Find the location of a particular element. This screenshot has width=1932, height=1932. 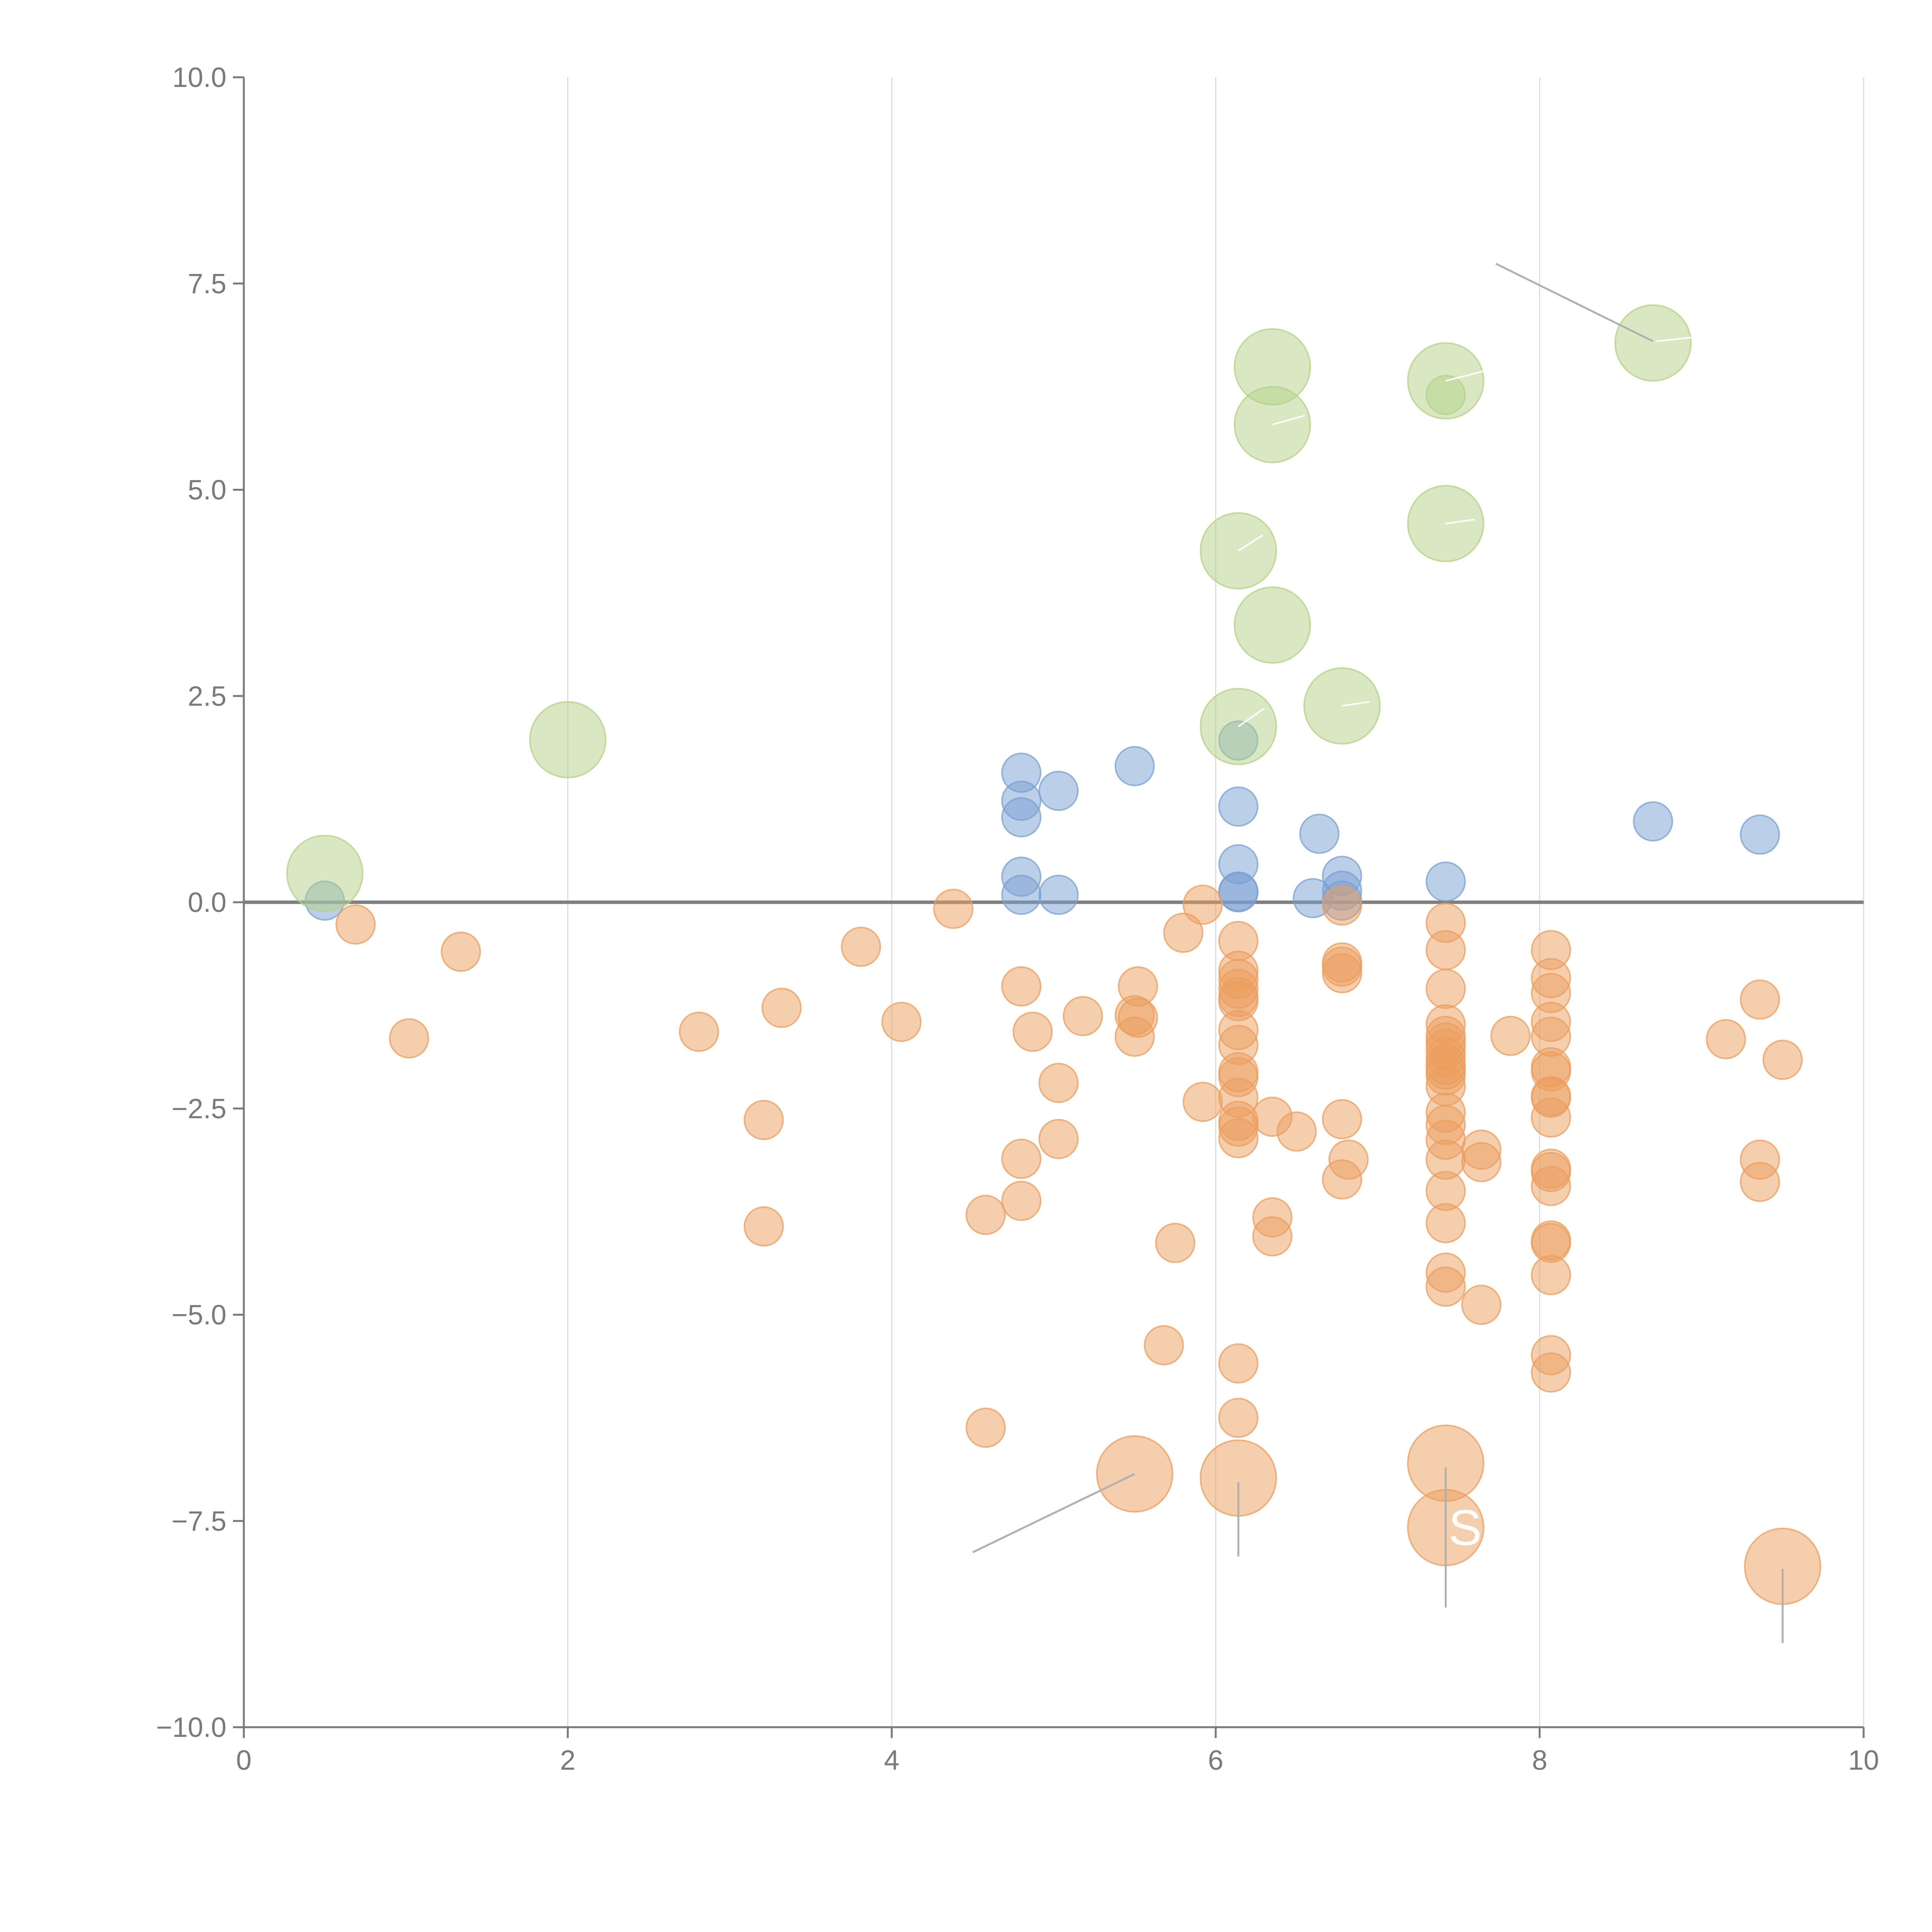

y-tick-label-7: 7.5 is located at coordinates (207, 284).